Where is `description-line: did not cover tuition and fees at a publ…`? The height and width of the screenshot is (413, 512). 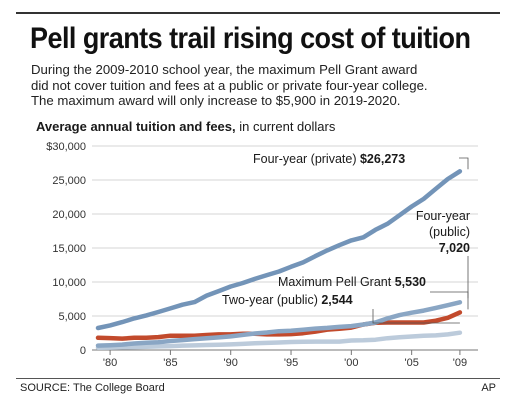
description-line: did not cover tuition and fees at a publ… is located at coordinates (229, 85).